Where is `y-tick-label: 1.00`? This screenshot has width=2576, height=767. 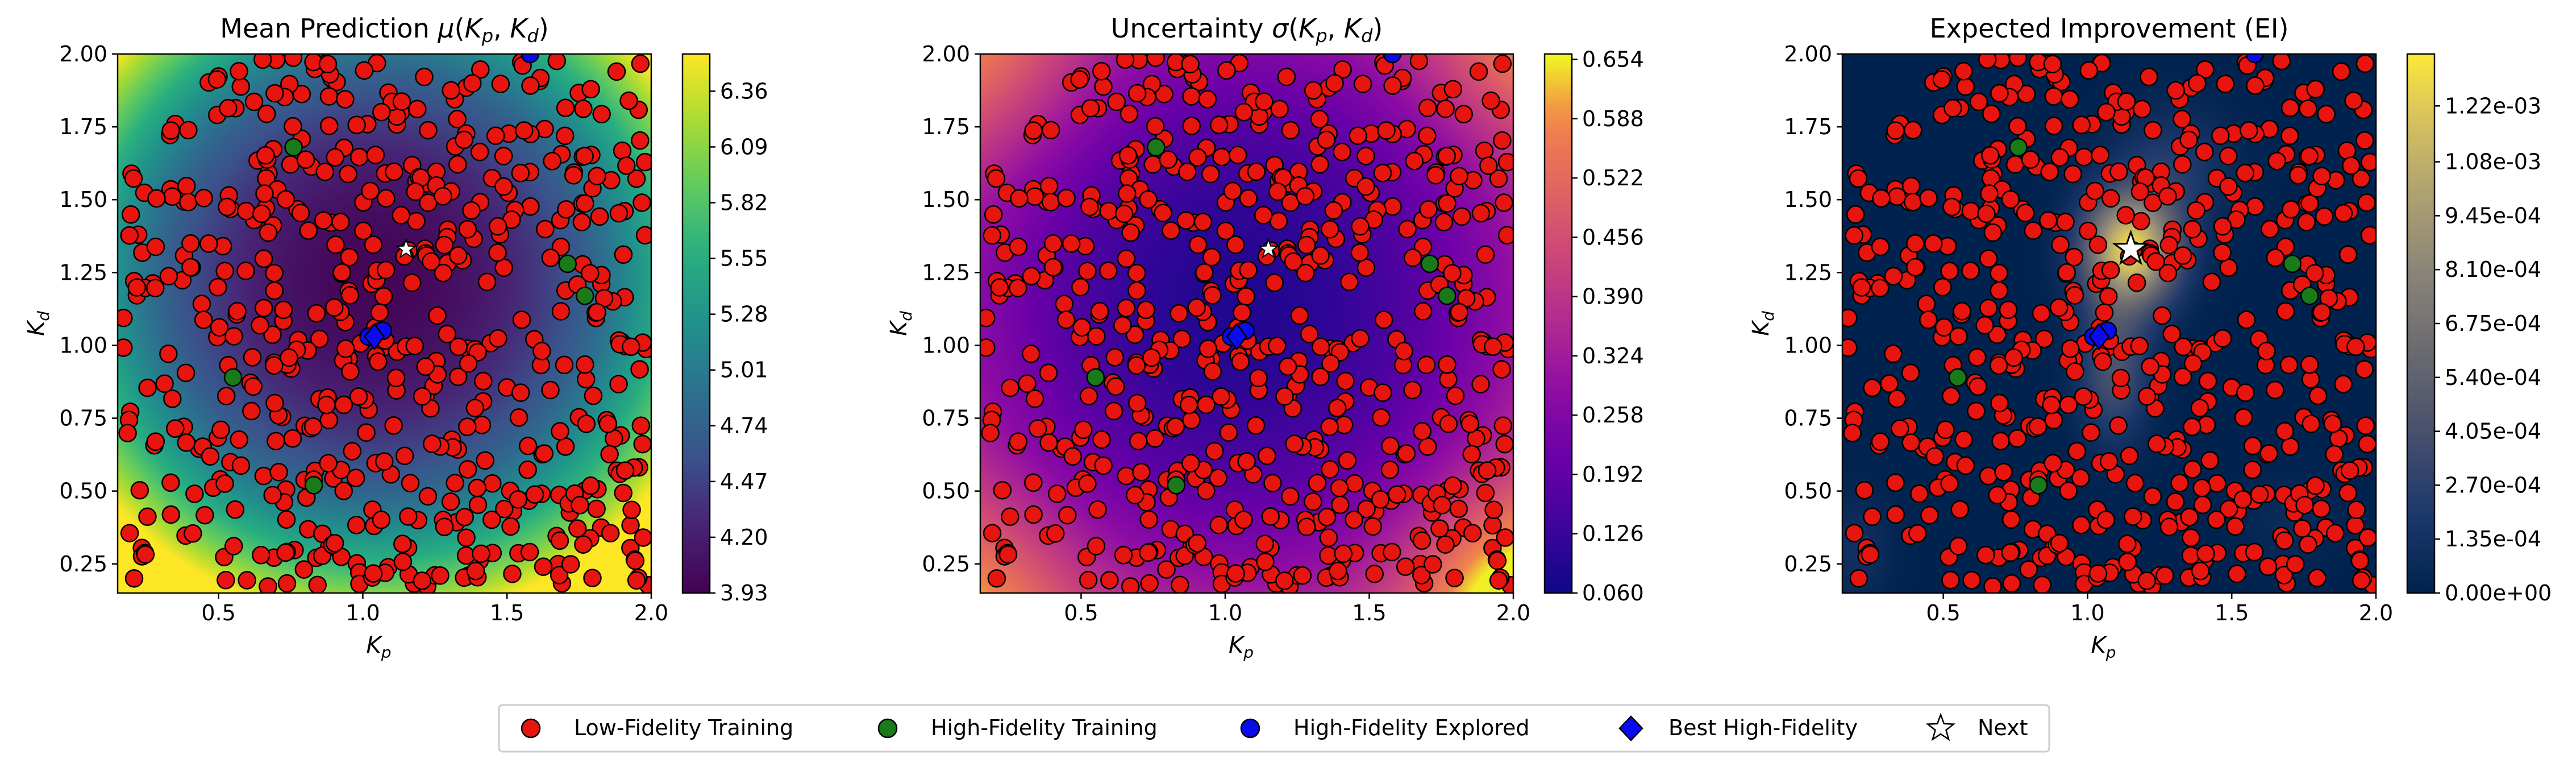 y-tick-label: 1.00 is located at coordinates (946, 345).